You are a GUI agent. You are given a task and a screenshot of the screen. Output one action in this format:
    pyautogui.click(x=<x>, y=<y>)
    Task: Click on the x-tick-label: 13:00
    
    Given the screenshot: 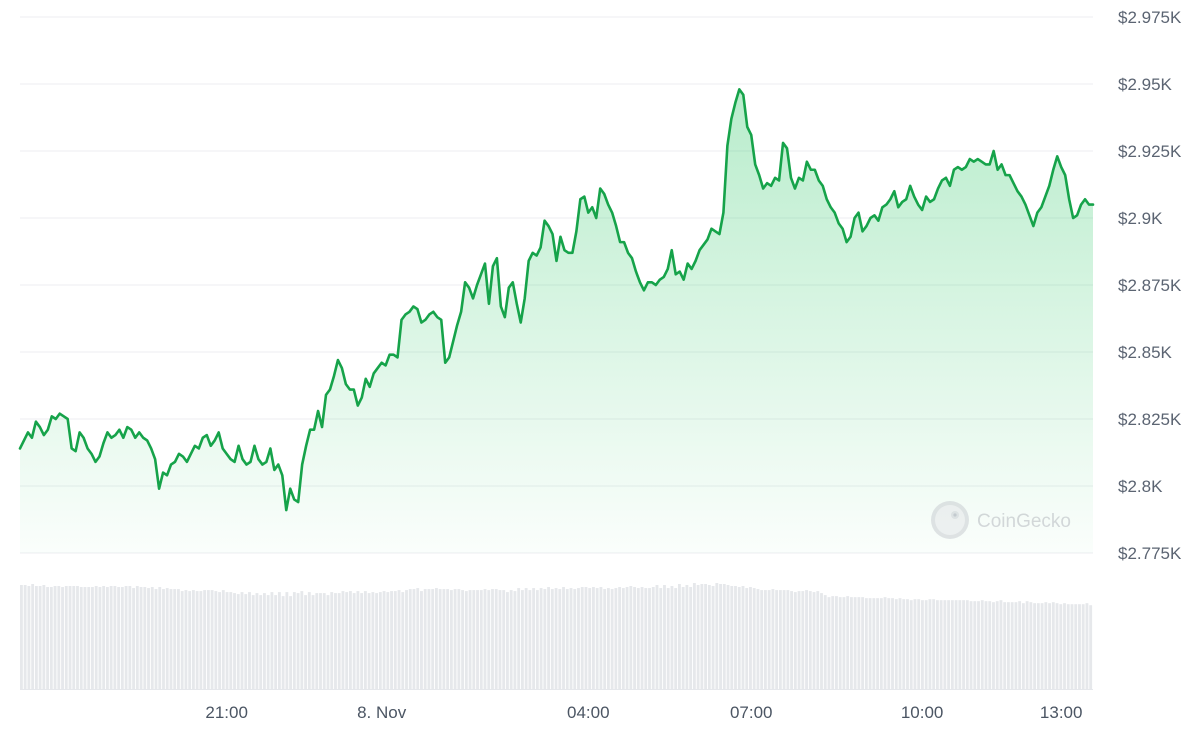 What is the action you would take?
    pyautogui.click(x=1061, y=712)
    